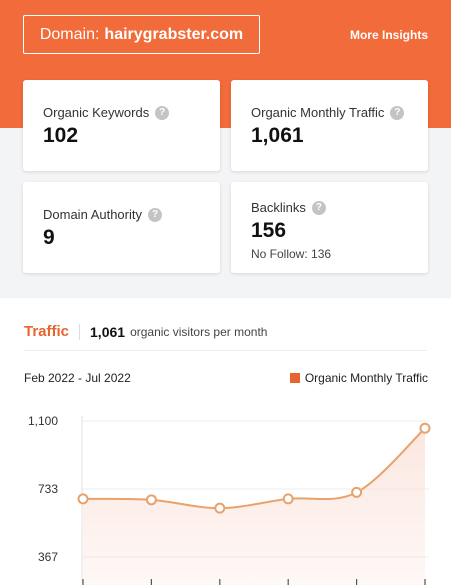  Describe the element at coordinates (121, 125) in the screenshot. I see `organic-keywords-card: Organic Keywords ? 102` at that location.